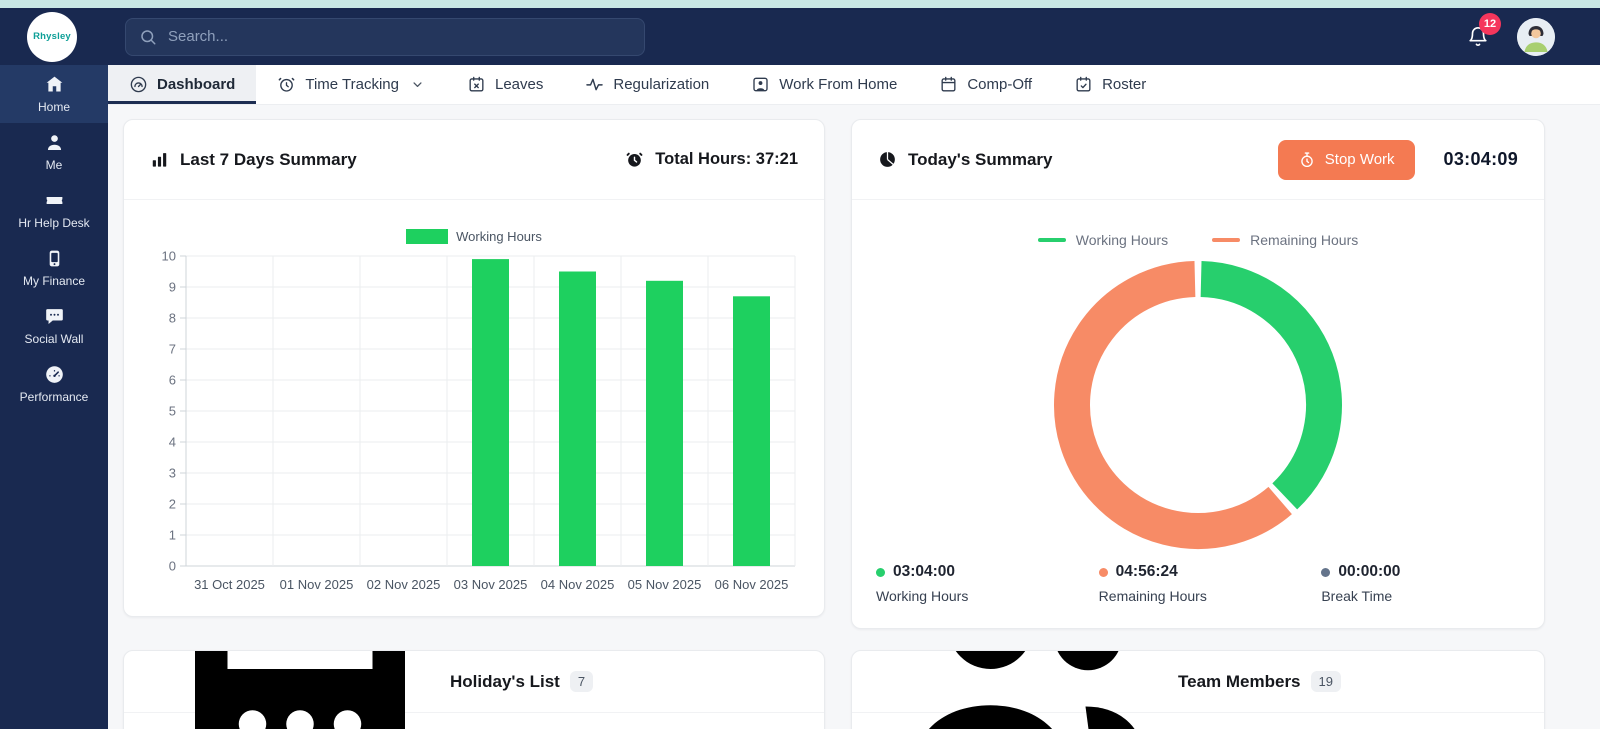 This screenshot has width=1600, height=729. I want to click on sidebar-item-label: My Finance, so click(54, 281).